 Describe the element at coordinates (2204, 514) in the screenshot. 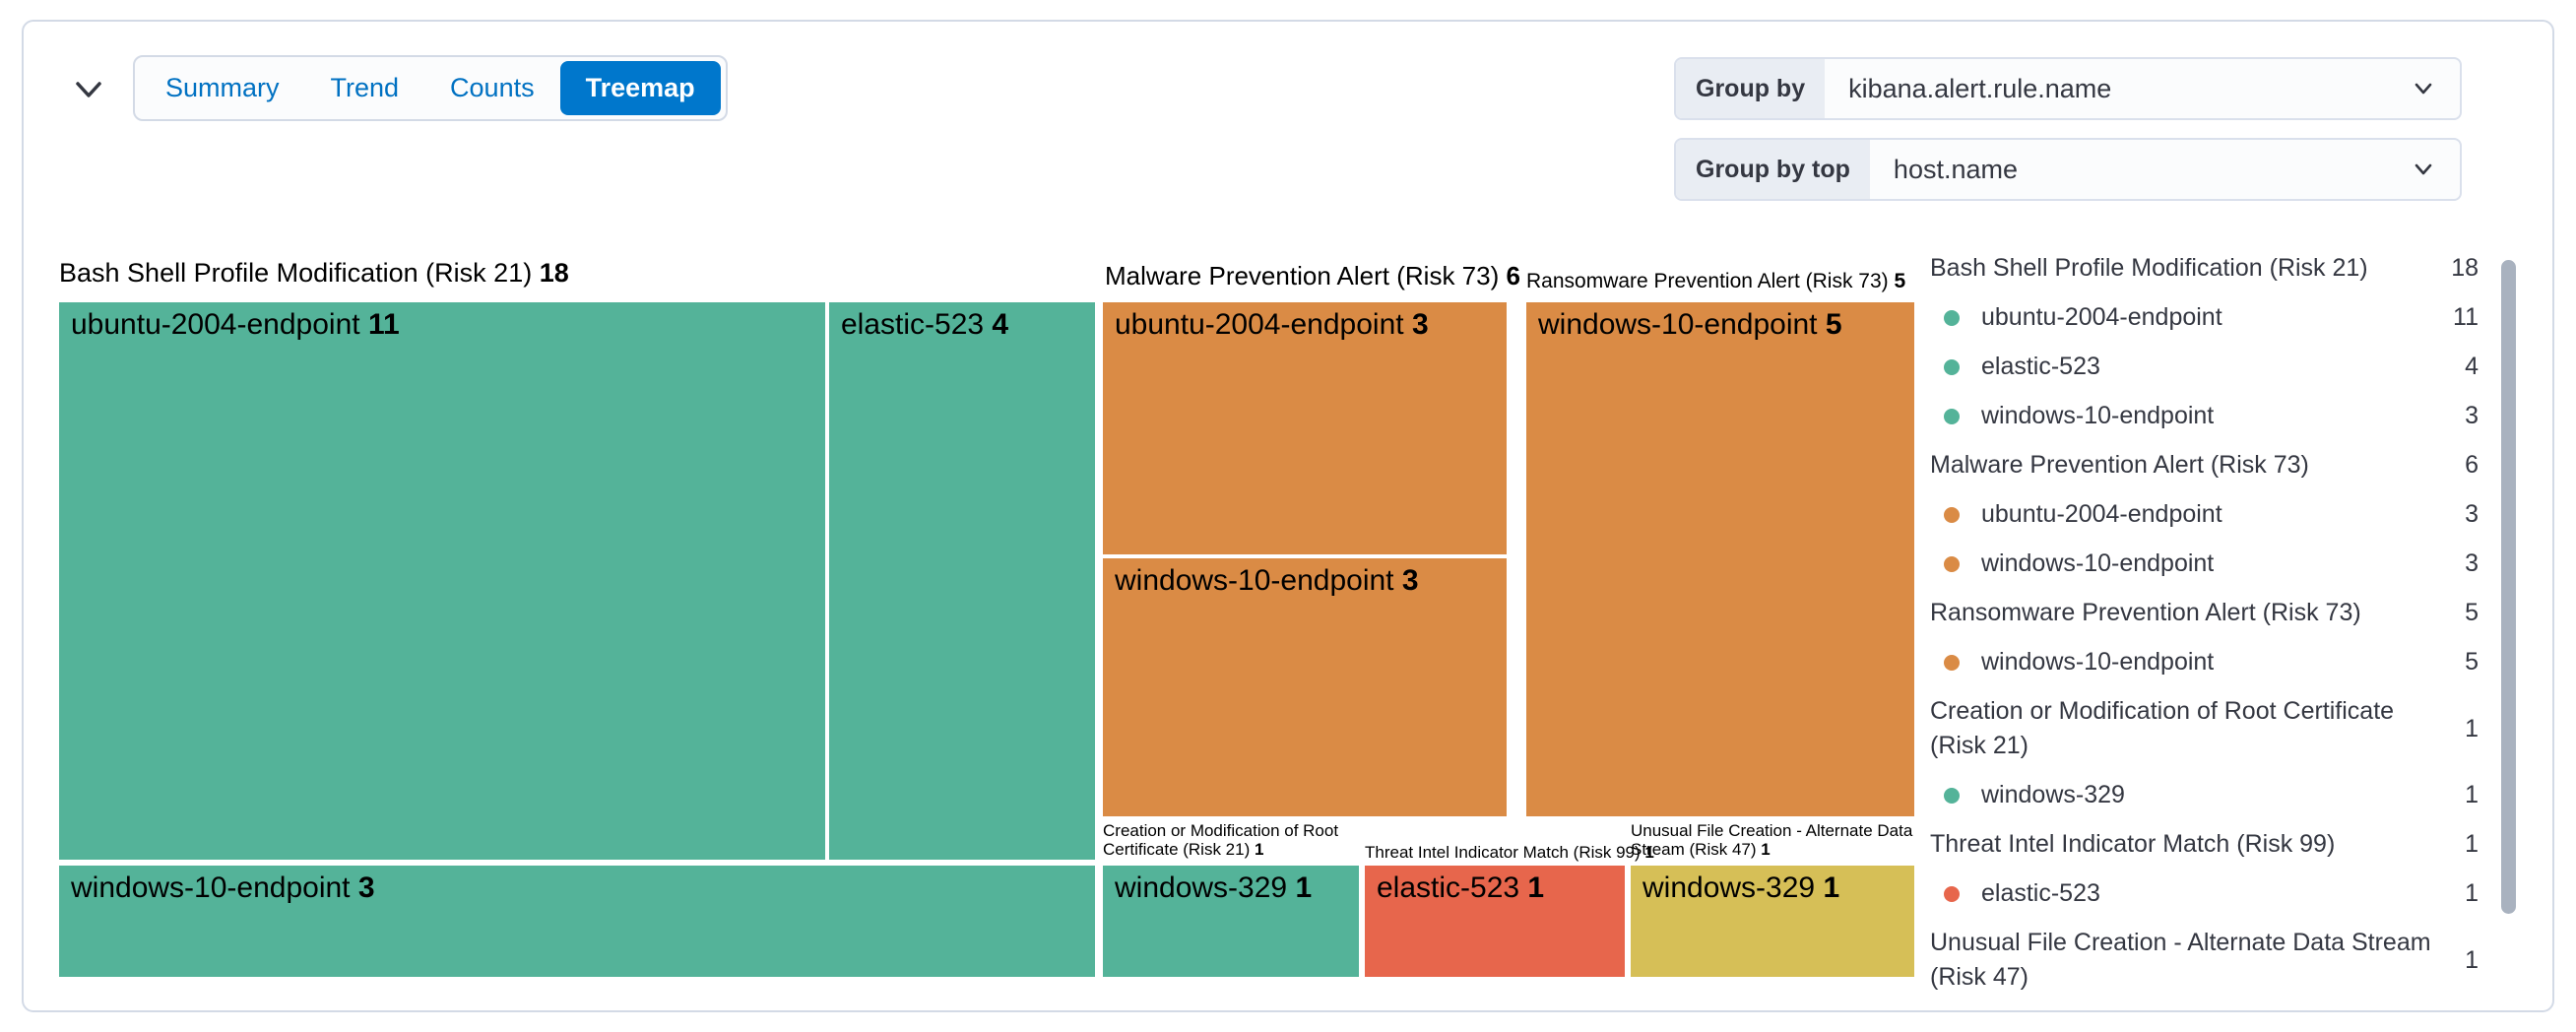

I see `legend-item-row: ubuntu-2004-endpoint 3` at that location.